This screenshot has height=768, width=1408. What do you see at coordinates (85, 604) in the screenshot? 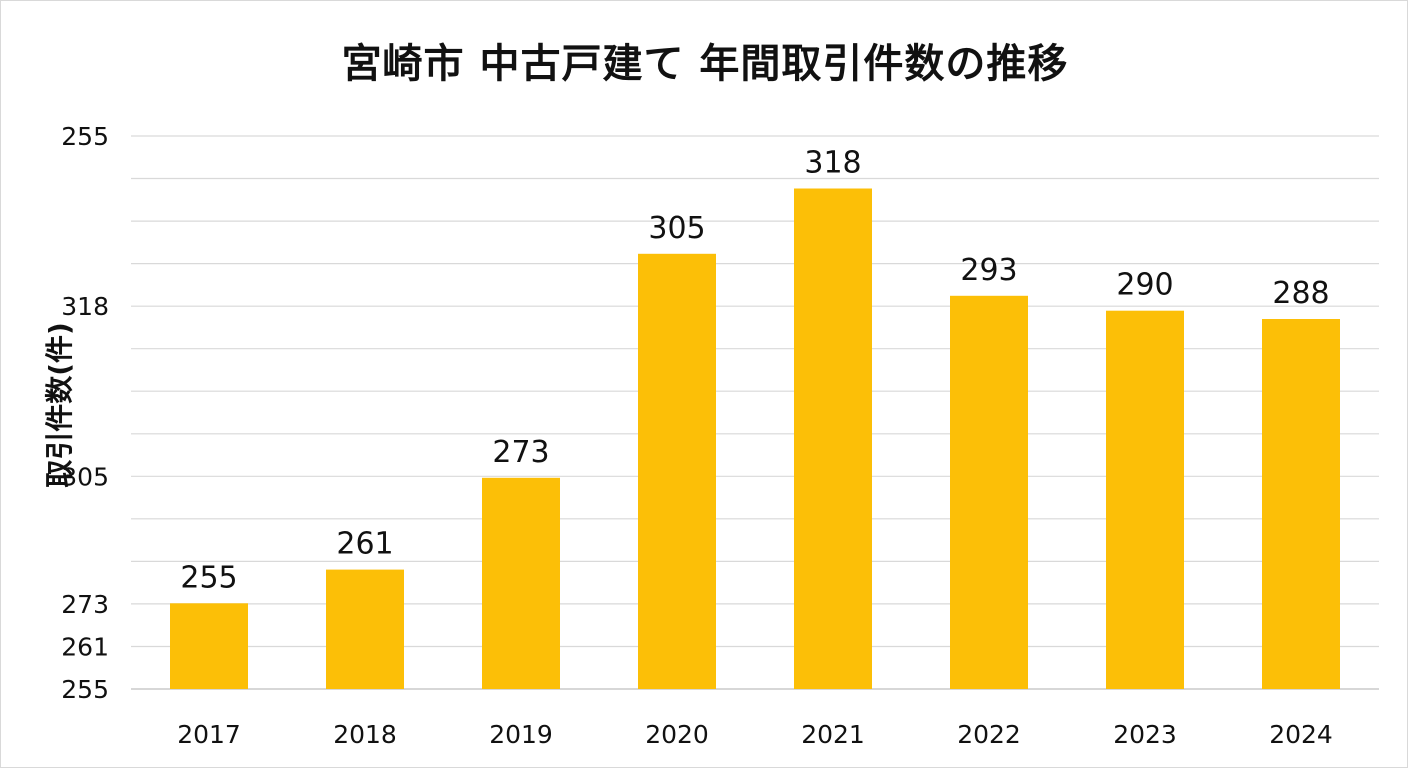
I see `y-tick-label: 273` at bounding box center [85, 604].